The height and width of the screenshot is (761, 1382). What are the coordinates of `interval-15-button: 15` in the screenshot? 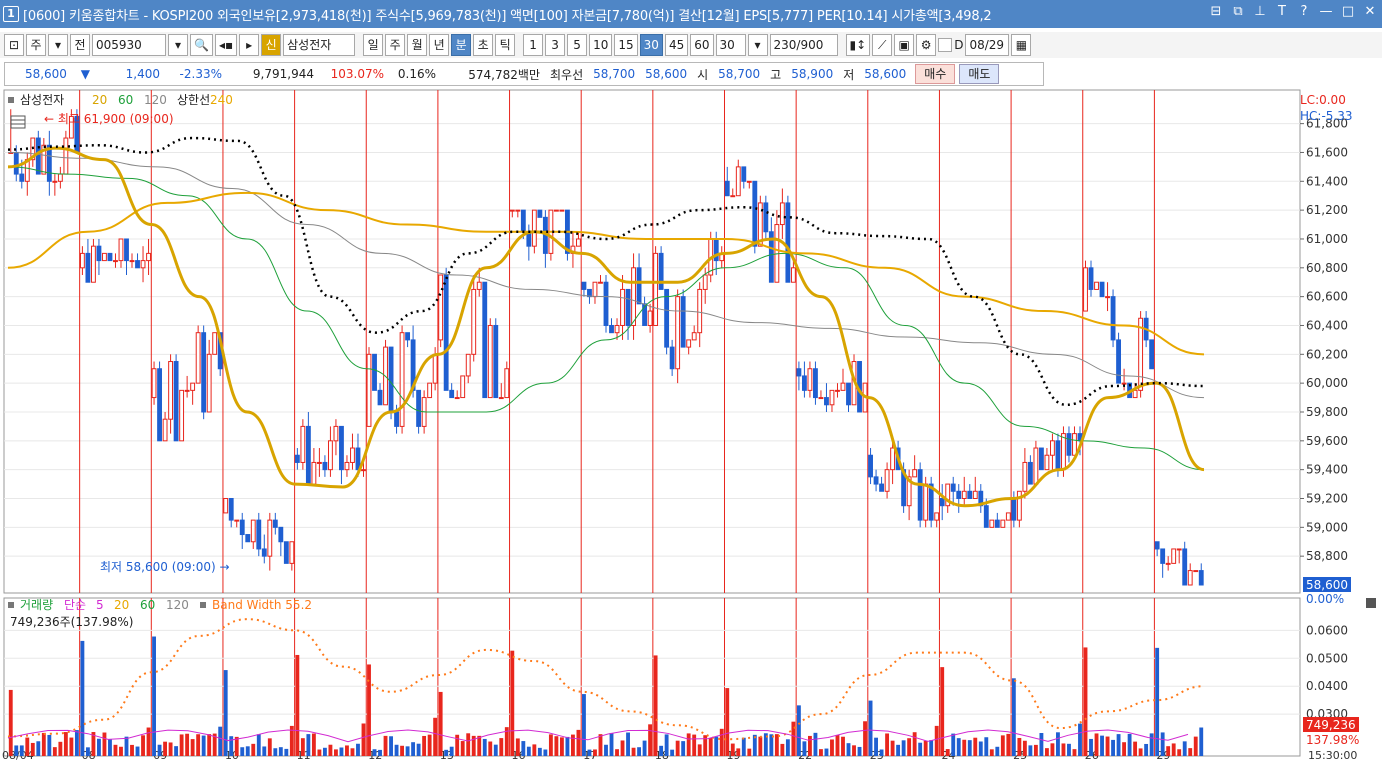 It's located at (626, 45).